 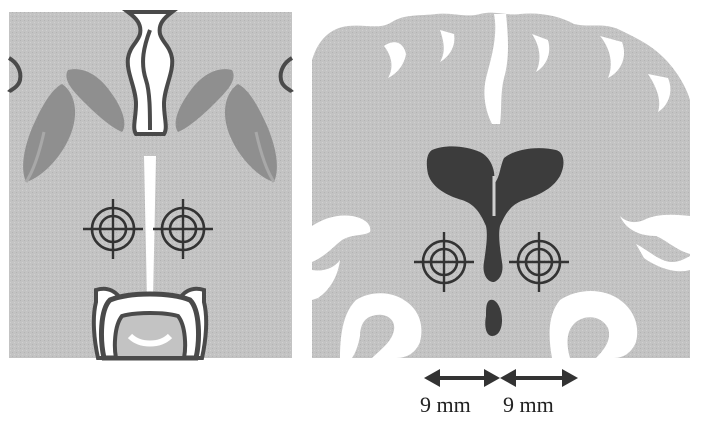 I want to click on coronal-right-sylvian, so click(x=655, y=234).